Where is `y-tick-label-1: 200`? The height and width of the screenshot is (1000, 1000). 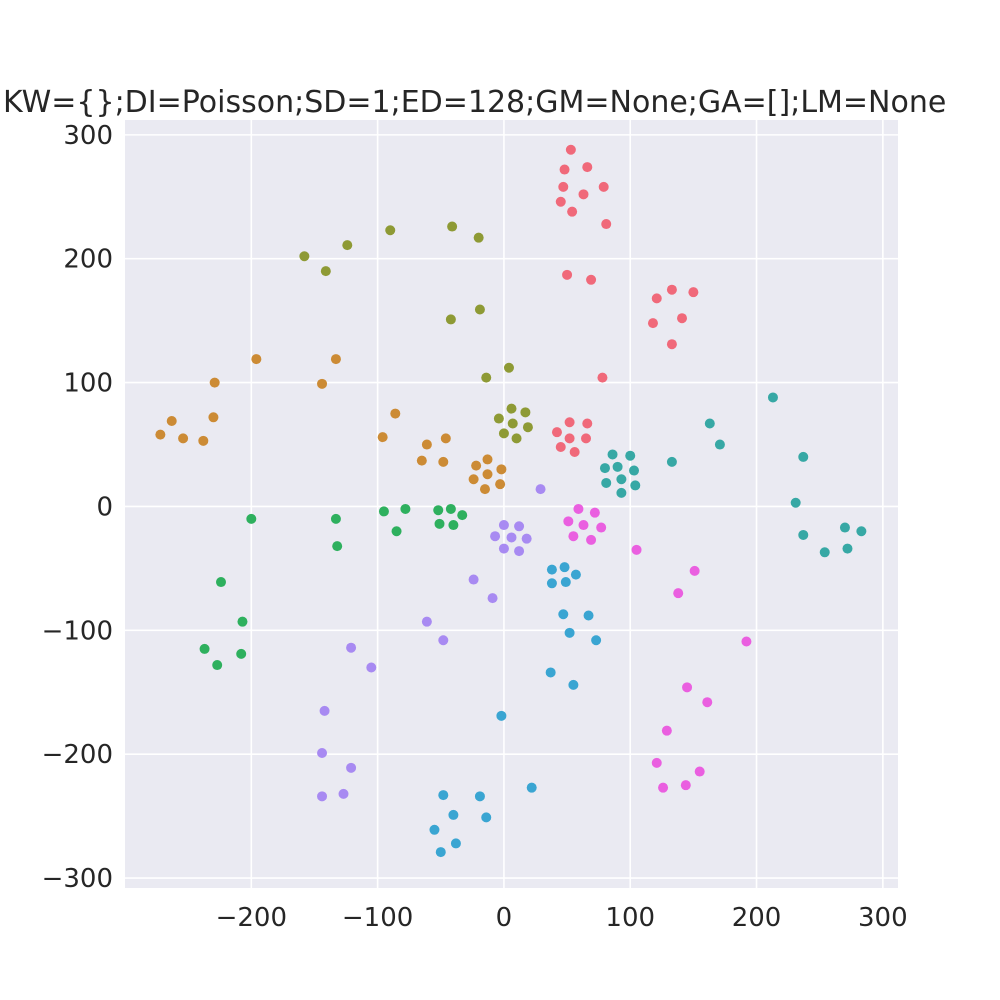
y-tick-label-1: 200 is located at coordinates (88, 260).